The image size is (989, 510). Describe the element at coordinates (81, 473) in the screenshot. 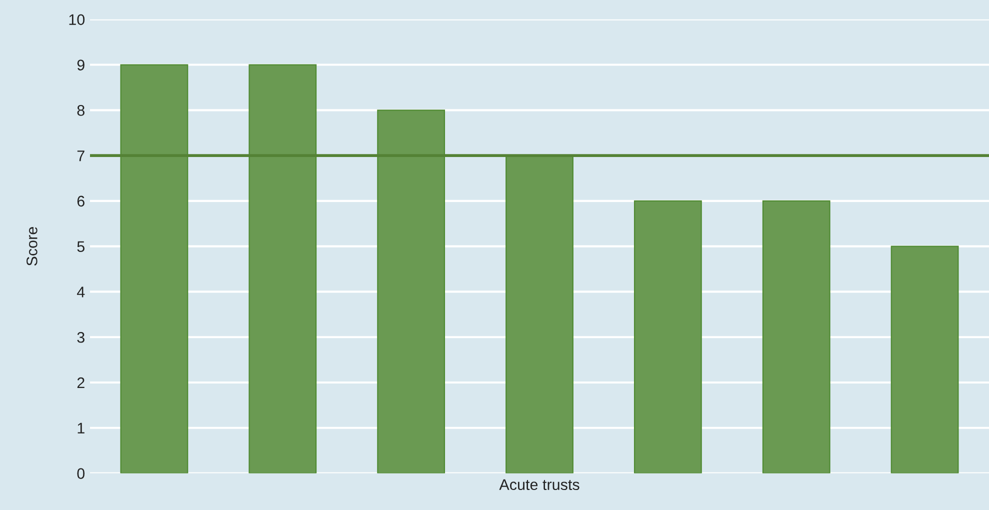

I see `y-tick-label: 0` at that location.